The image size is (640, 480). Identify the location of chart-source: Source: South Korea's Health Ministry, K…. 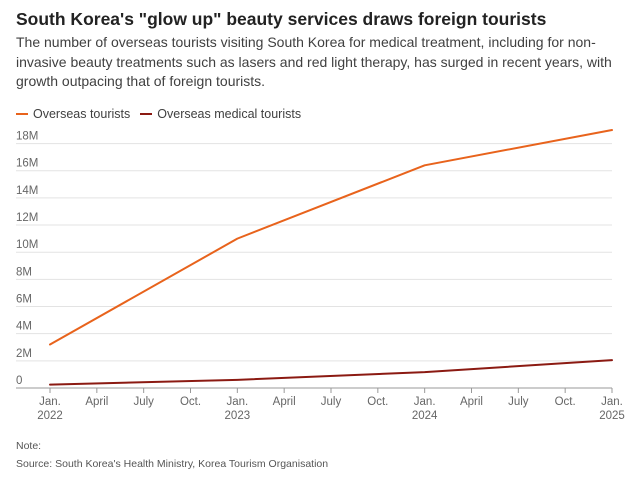
(172, 464).